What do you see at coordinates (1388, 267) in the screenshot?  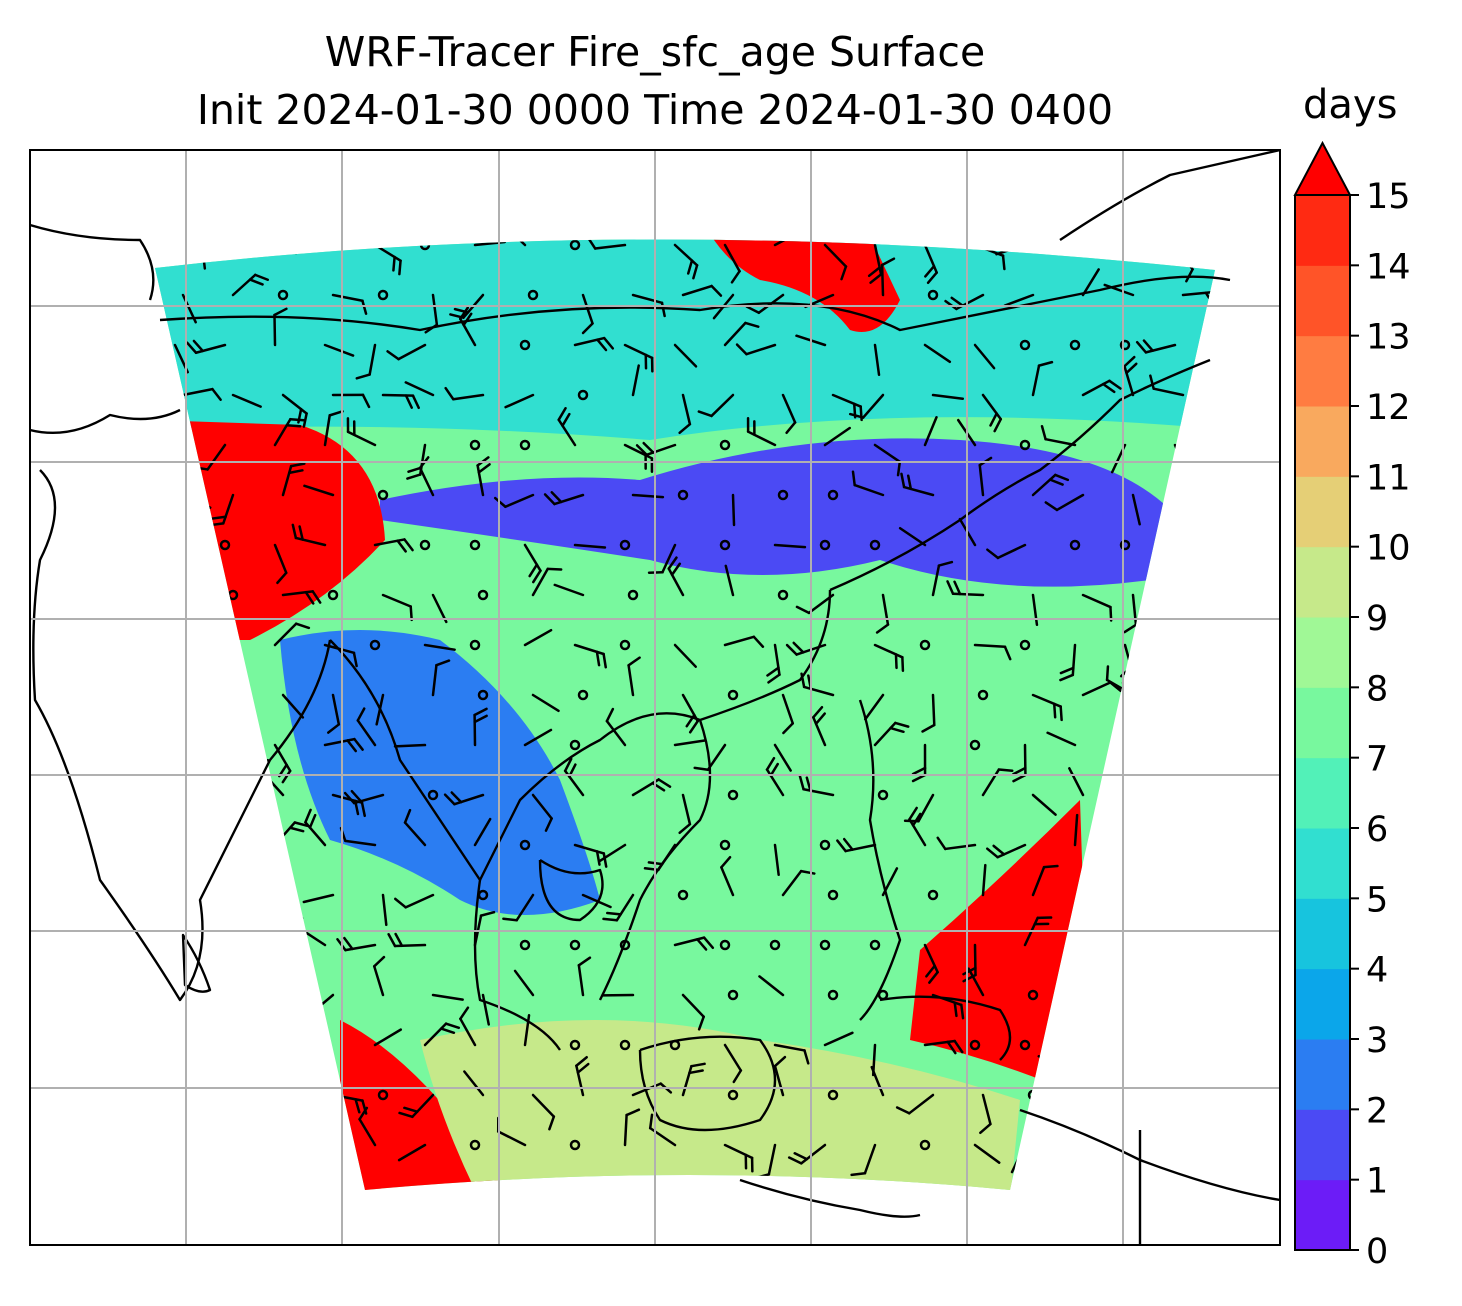 I see `colorbar-tick-label-14: 14` at bounding box center [1388, 267].